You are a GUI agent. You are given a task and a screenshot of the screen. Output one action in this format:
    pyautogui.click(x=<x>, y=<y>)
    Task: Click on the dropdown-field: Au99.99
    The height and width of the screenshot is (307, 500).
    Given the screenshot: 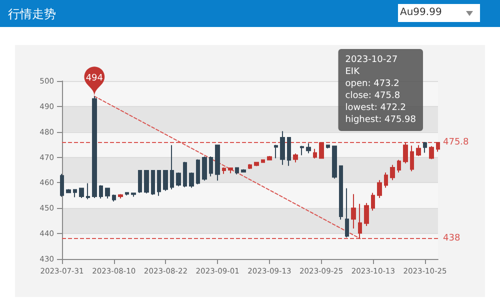 What is the action you would take?
    pyautogui.click(x=439, y=13)
    